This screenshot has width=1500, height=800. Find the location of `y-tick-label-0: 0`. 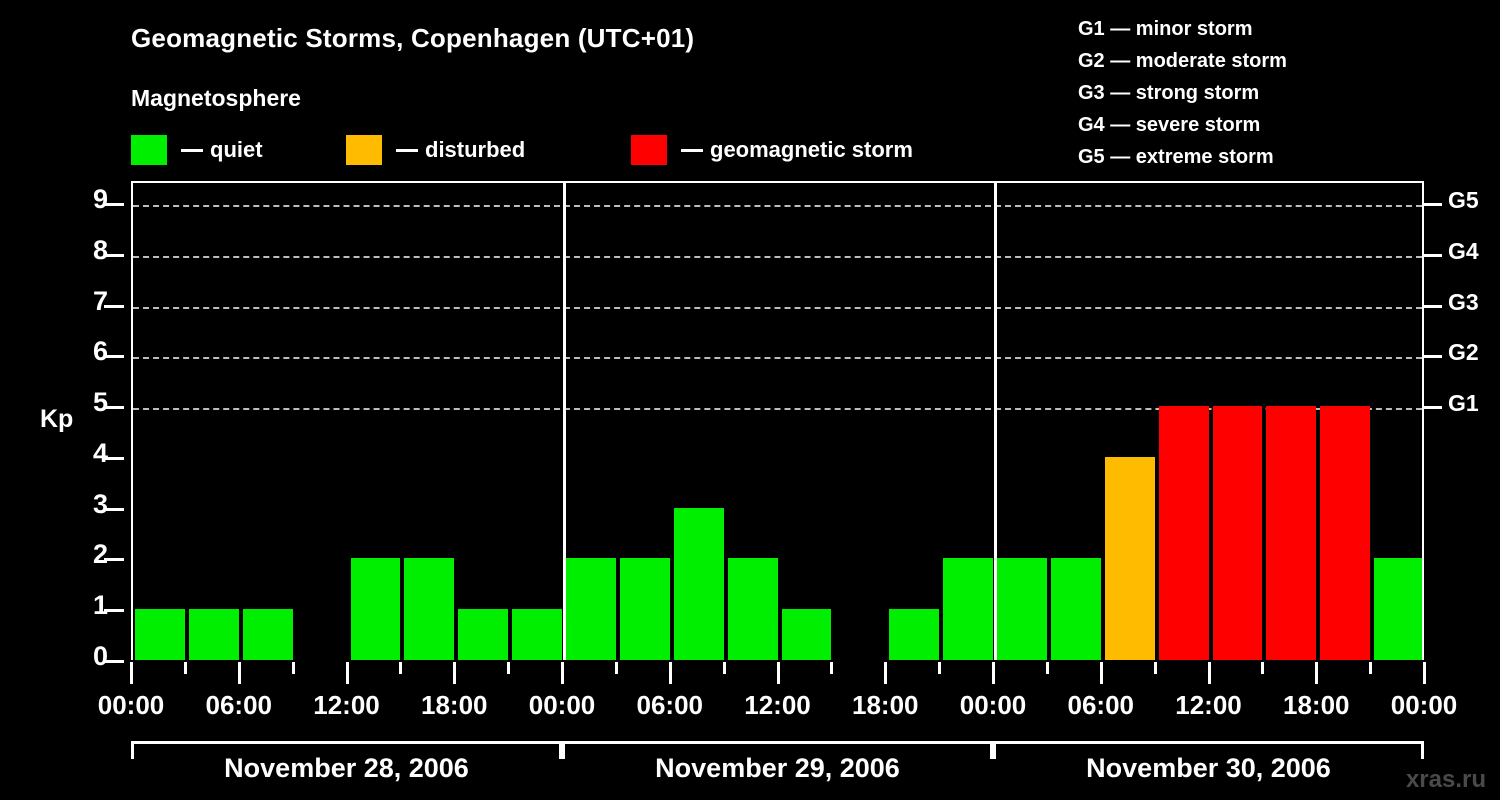

y-tick-label-0: 0 is located at coordinates (100, 656).